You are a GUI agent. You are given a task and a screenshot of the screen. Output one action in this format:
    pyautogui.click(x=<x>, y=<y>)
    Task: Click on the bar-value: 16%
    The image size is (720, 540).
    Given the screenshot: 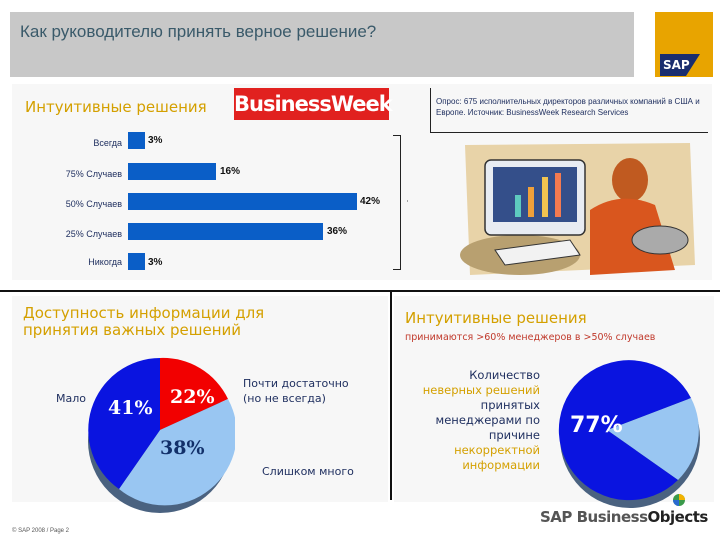 What is the action you would take?
    pyautogui.click(x=230, y=171)
    